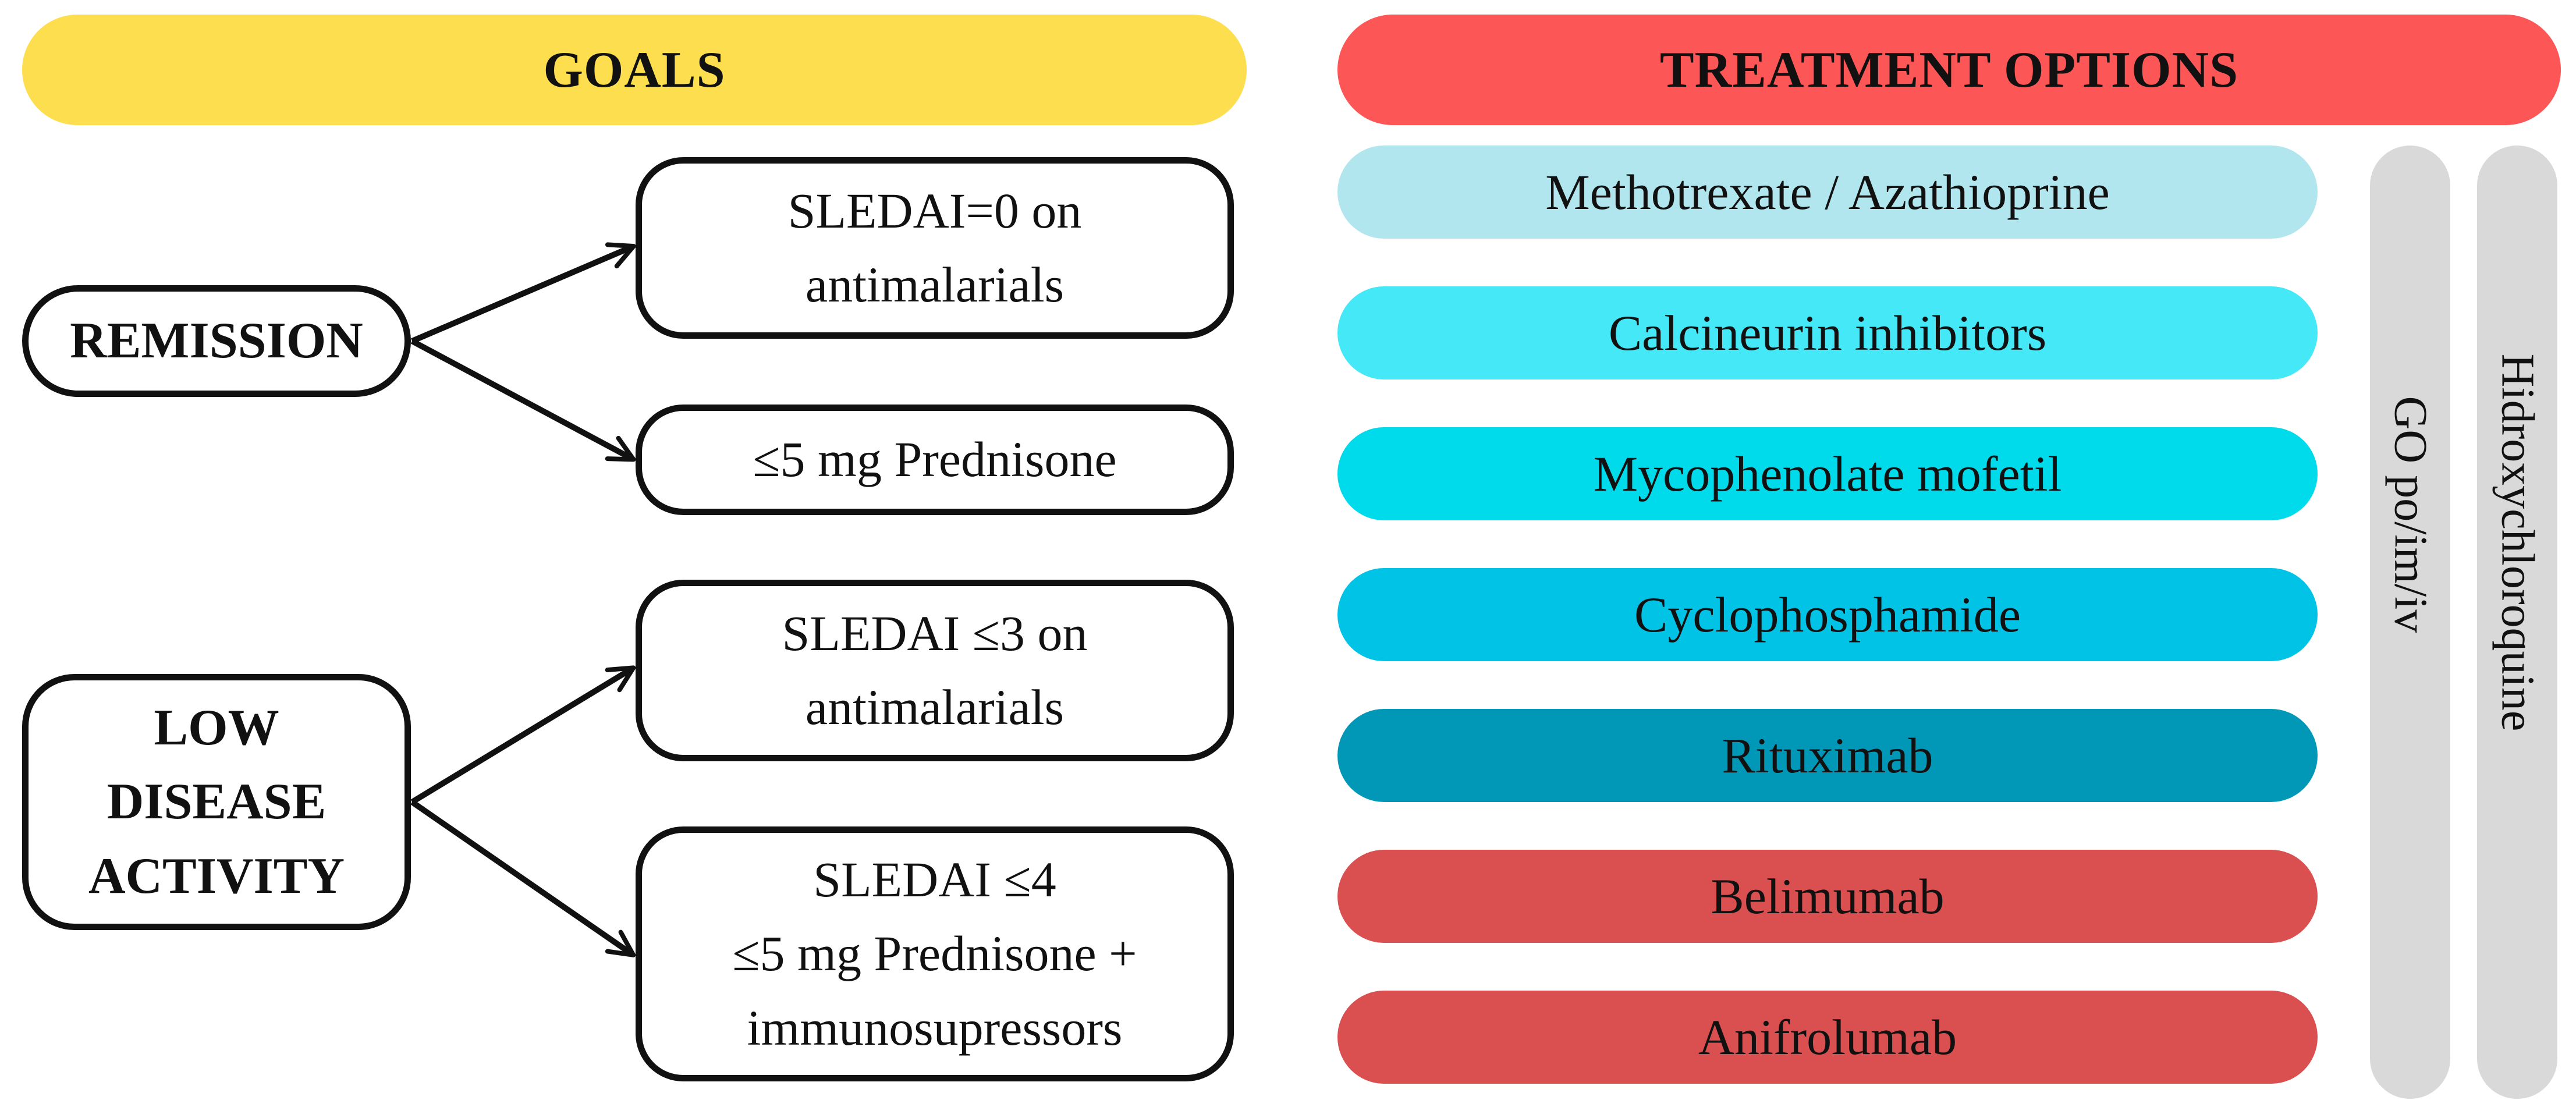  Describe the element at coordinates (935, 633) in the screenshot. I see `target-text-line: SLEDAI ≤3 on` at that location.